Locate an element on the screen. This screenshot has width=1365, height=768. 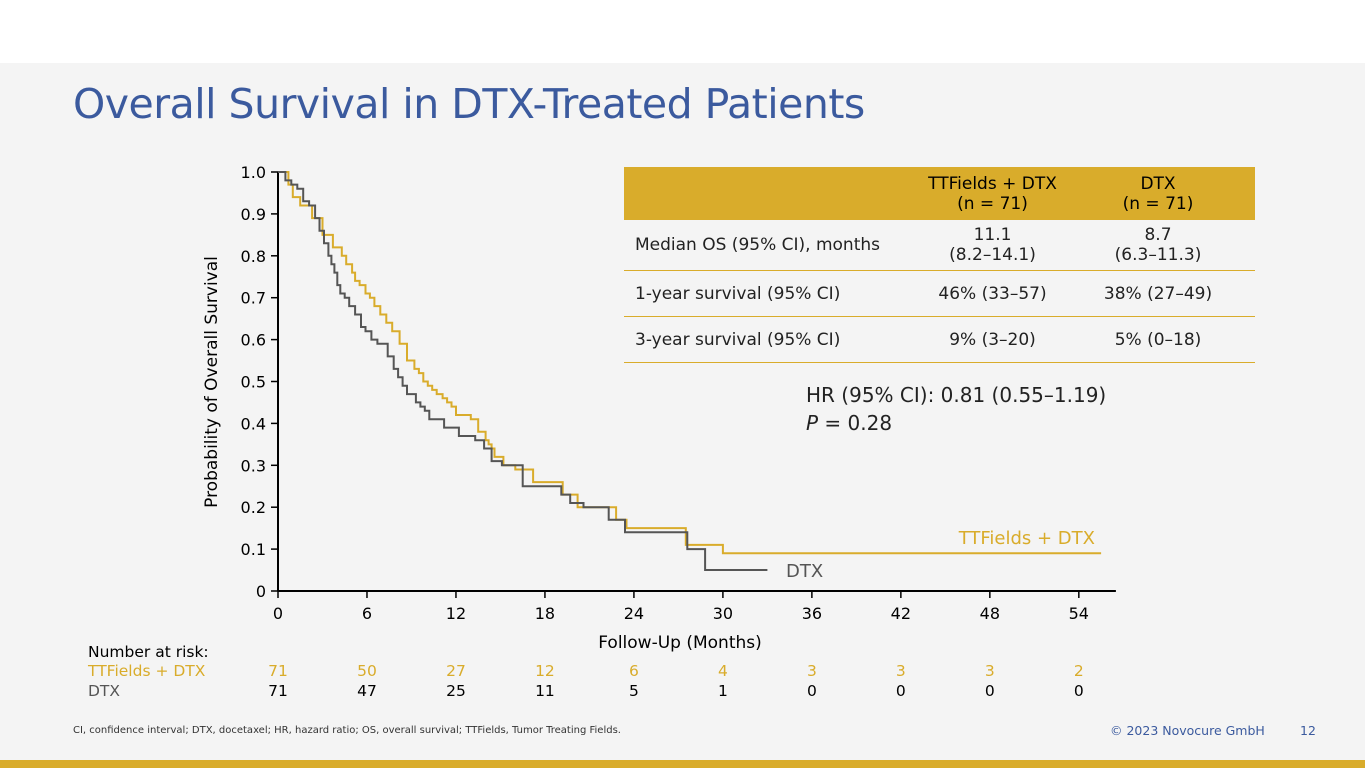
table-cell-ttfields: 9% (3–20) is located at coordinates (992, 339).